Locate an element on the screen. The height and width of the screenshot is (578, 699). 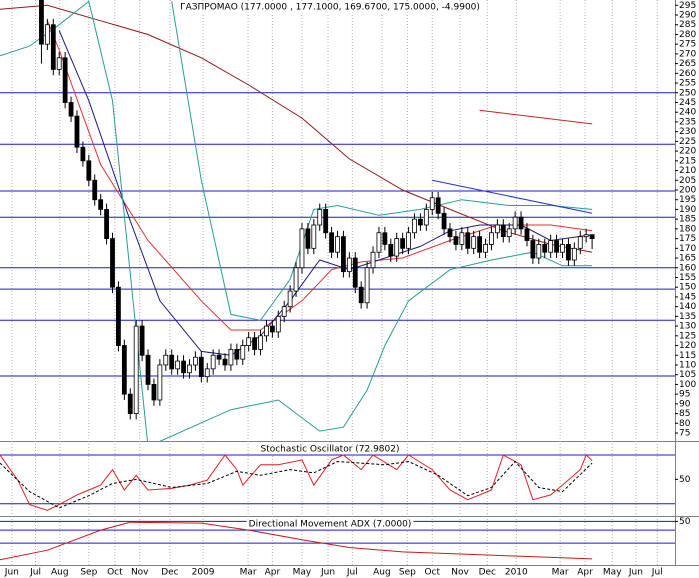
y-tick-label: 140 is located at coordinates (687, 307).